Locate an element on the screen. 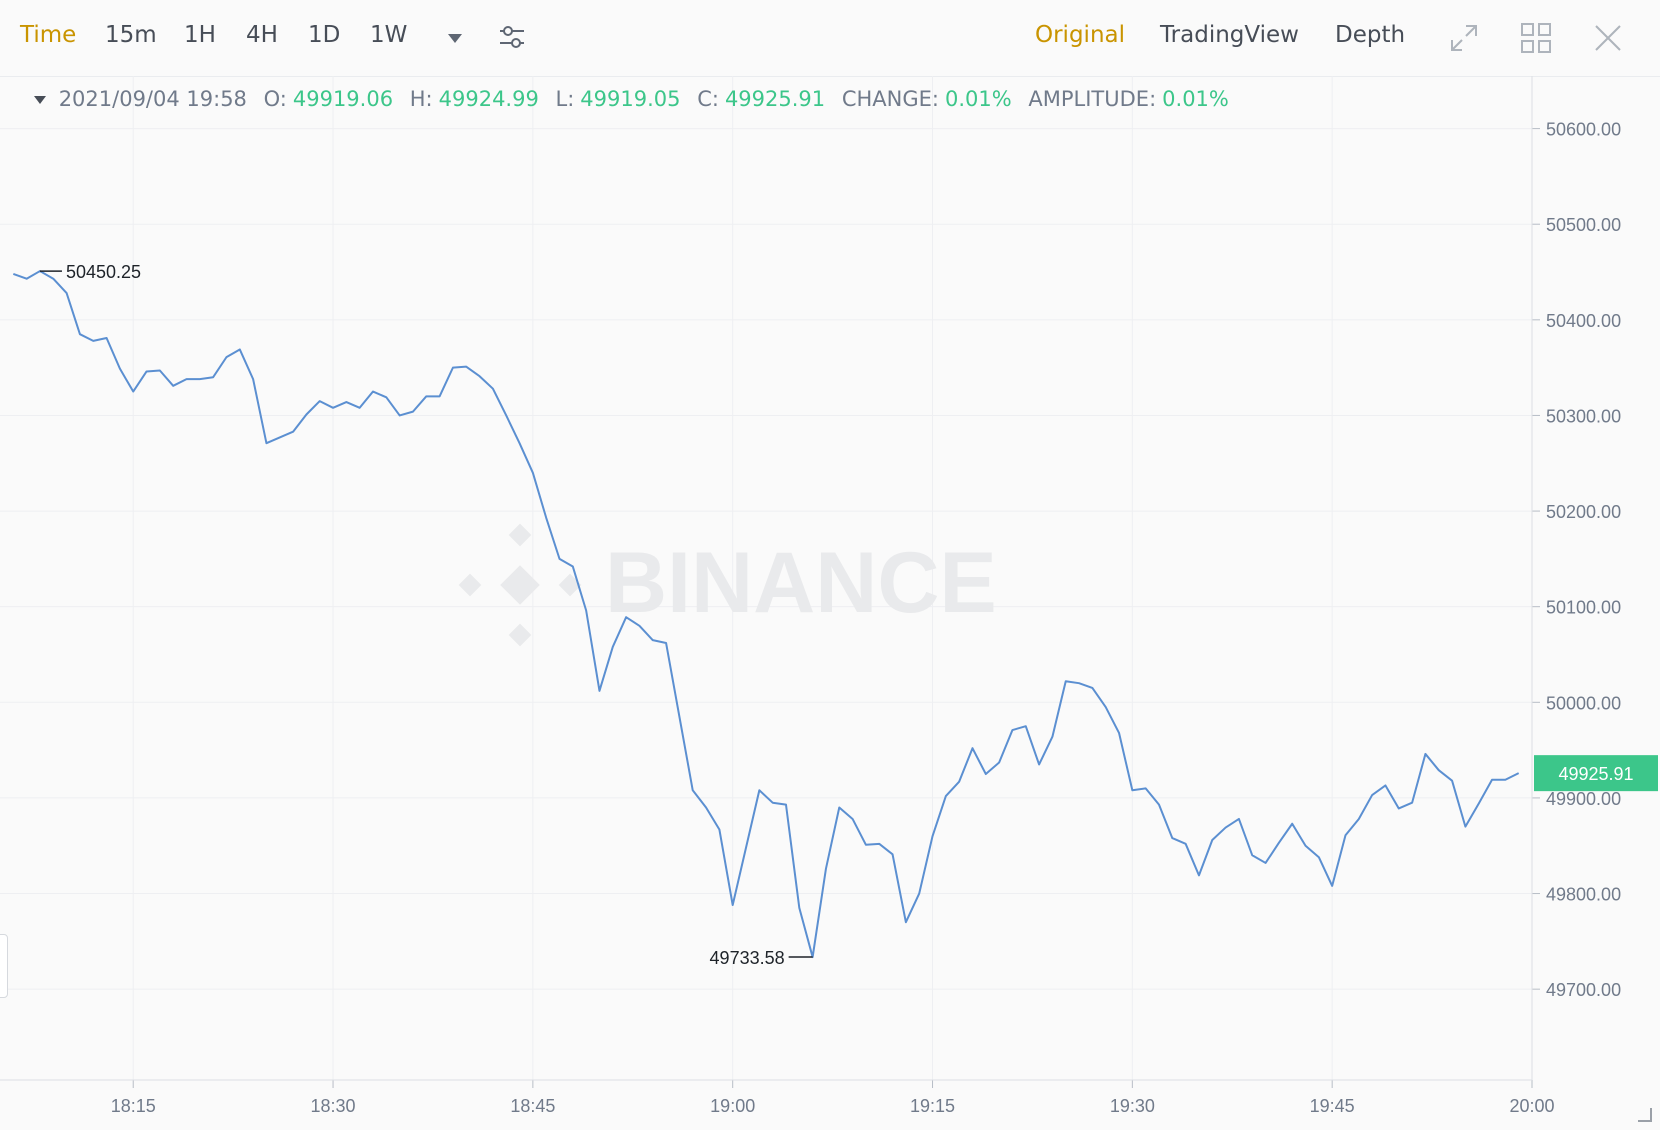 This screenshot has height=1130, width=1660. current-price-tag is located at coordinates (1596, 773).